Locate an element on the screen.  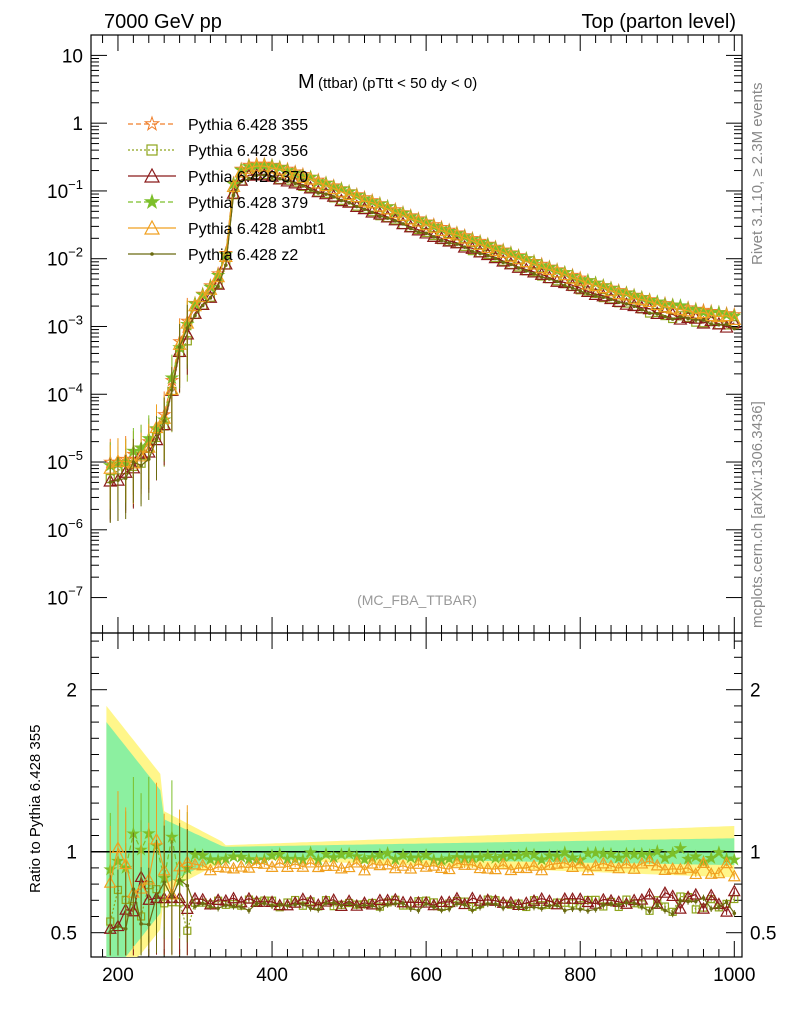
header-left: 7000 GeV pp is located at coordinates (163, 22).